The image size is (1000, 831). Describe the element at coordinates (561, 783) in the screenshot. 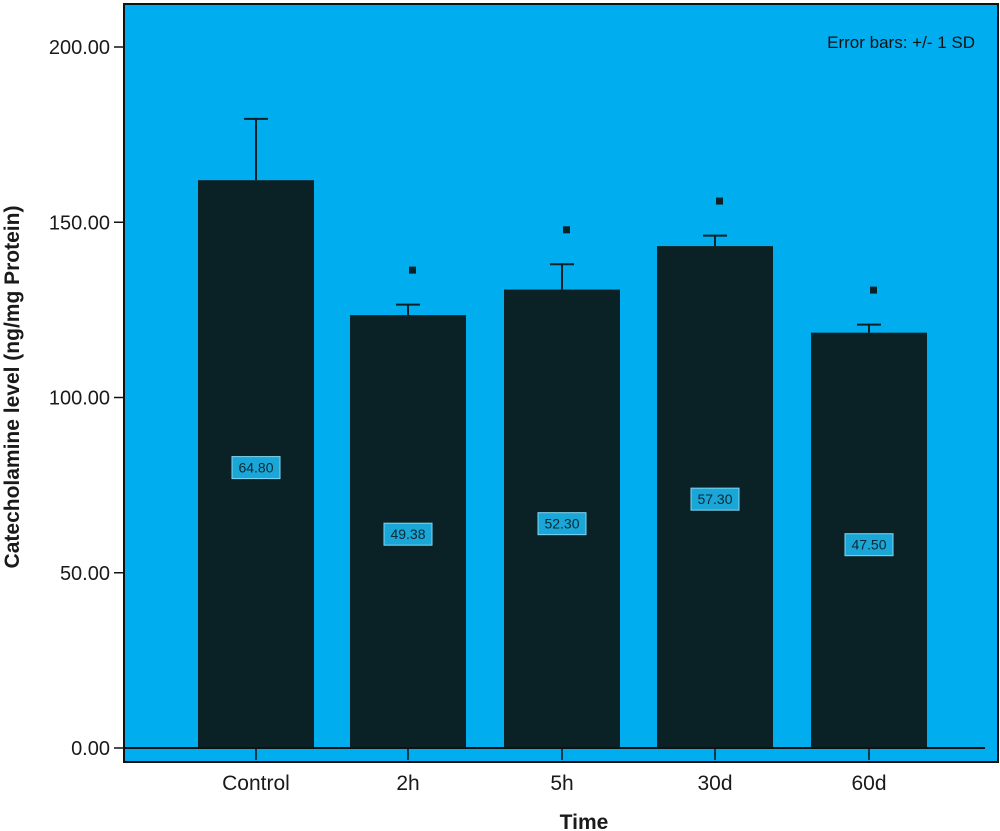

I see `x-tick-label: 5h` at that location.